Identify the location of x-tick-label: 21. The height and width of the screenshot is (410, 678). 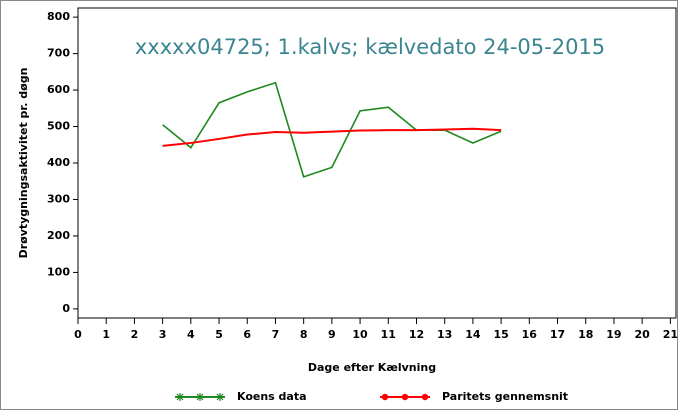
(670, 334).